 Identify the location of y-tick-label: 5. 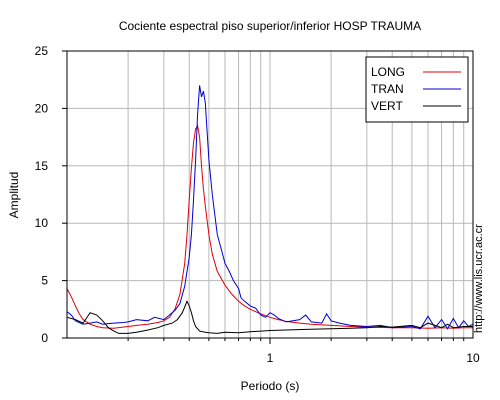
(44, 281).